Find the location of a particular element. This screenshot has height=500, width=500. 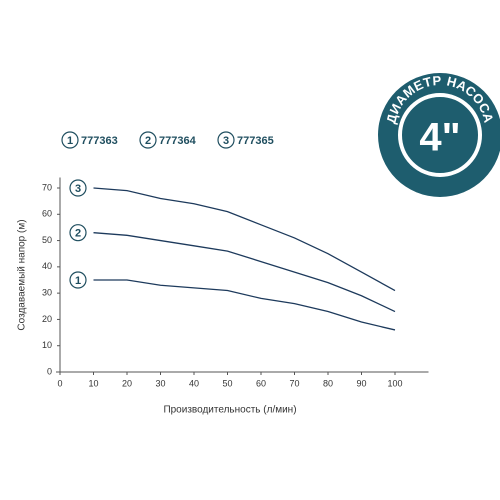

badge: ДИАМЕТР НАСОСА 4" is located at coordinates (439, 135).